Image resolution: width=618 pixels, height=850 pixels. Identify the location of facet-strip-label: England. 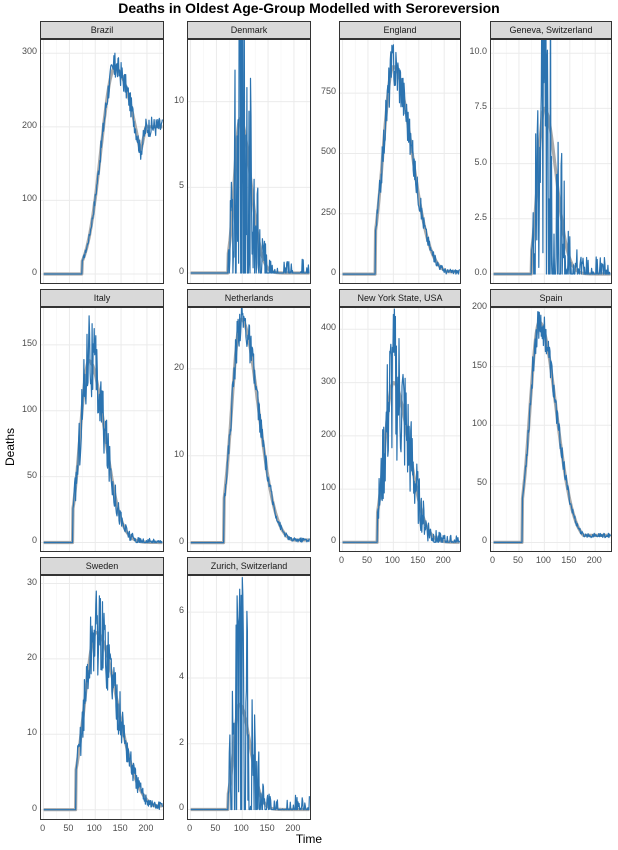
(400, 30).